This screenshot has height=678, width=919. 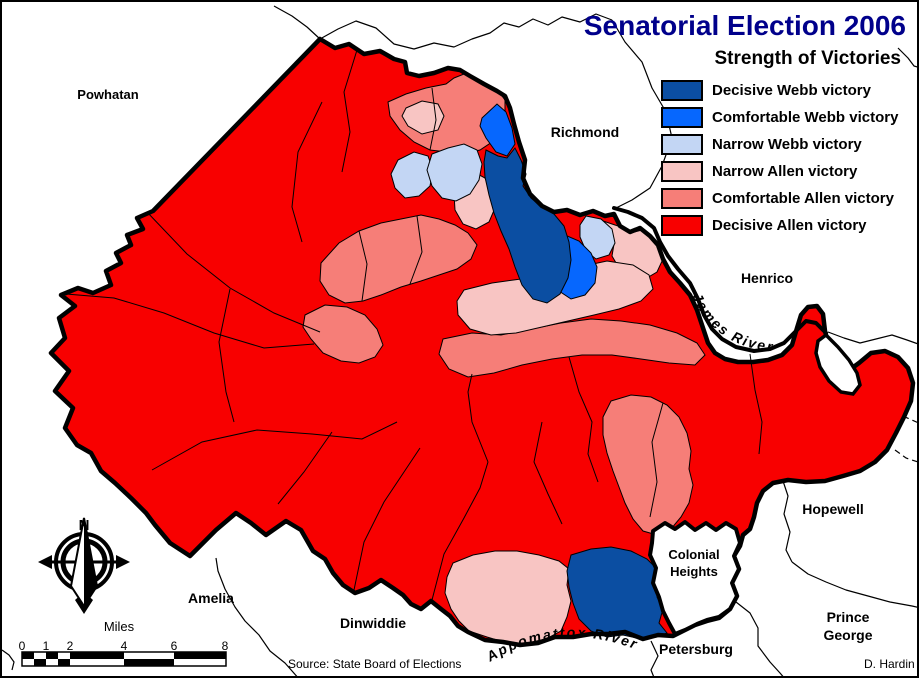 I want to click on legend-item: Comfortable Allen victory, so click(x=779, y=198).